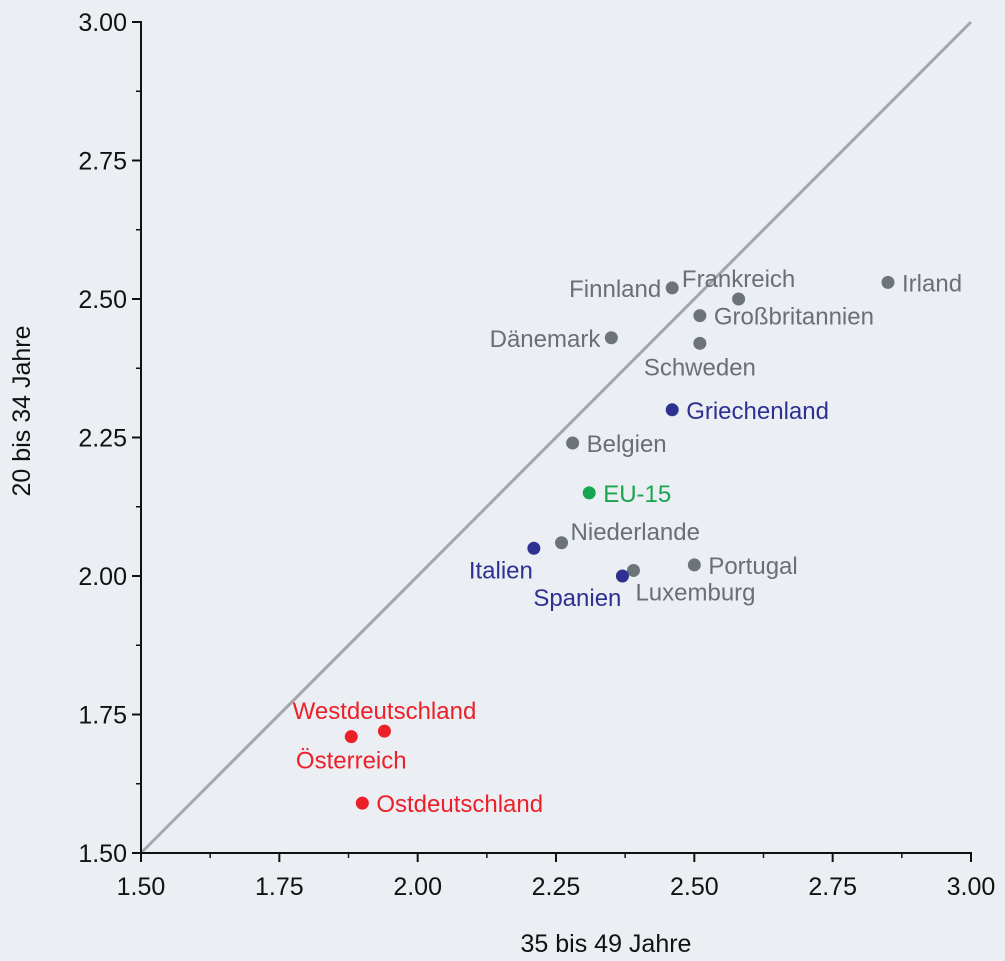 Image resolution: width=1005 pixels, height=961 pixels. I want to click on data-point-dänemark, so click(611, 338).